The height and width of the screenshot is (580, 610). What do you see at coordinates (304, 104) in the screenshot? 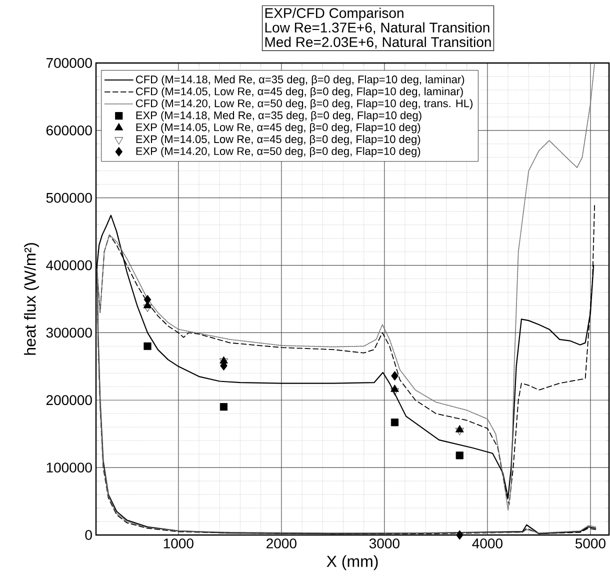
I see `legend-label: CFD (M=14.20, Low Re, α=50 deg, β=0 deg, Flap=10 deg, trans. HL)` at bounding box center [304, 104].